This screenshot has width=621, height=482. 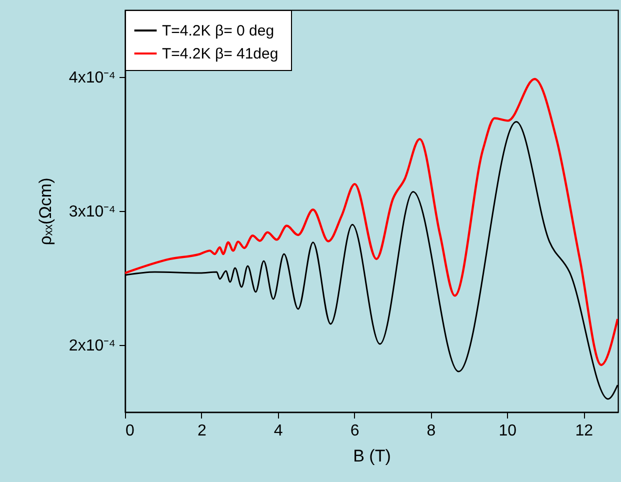 What do you see at coordinates (218, 31) in the screenshot?
I see `legend-label: T=4.2K β= 0 deg` at bounding box center [218, 31].